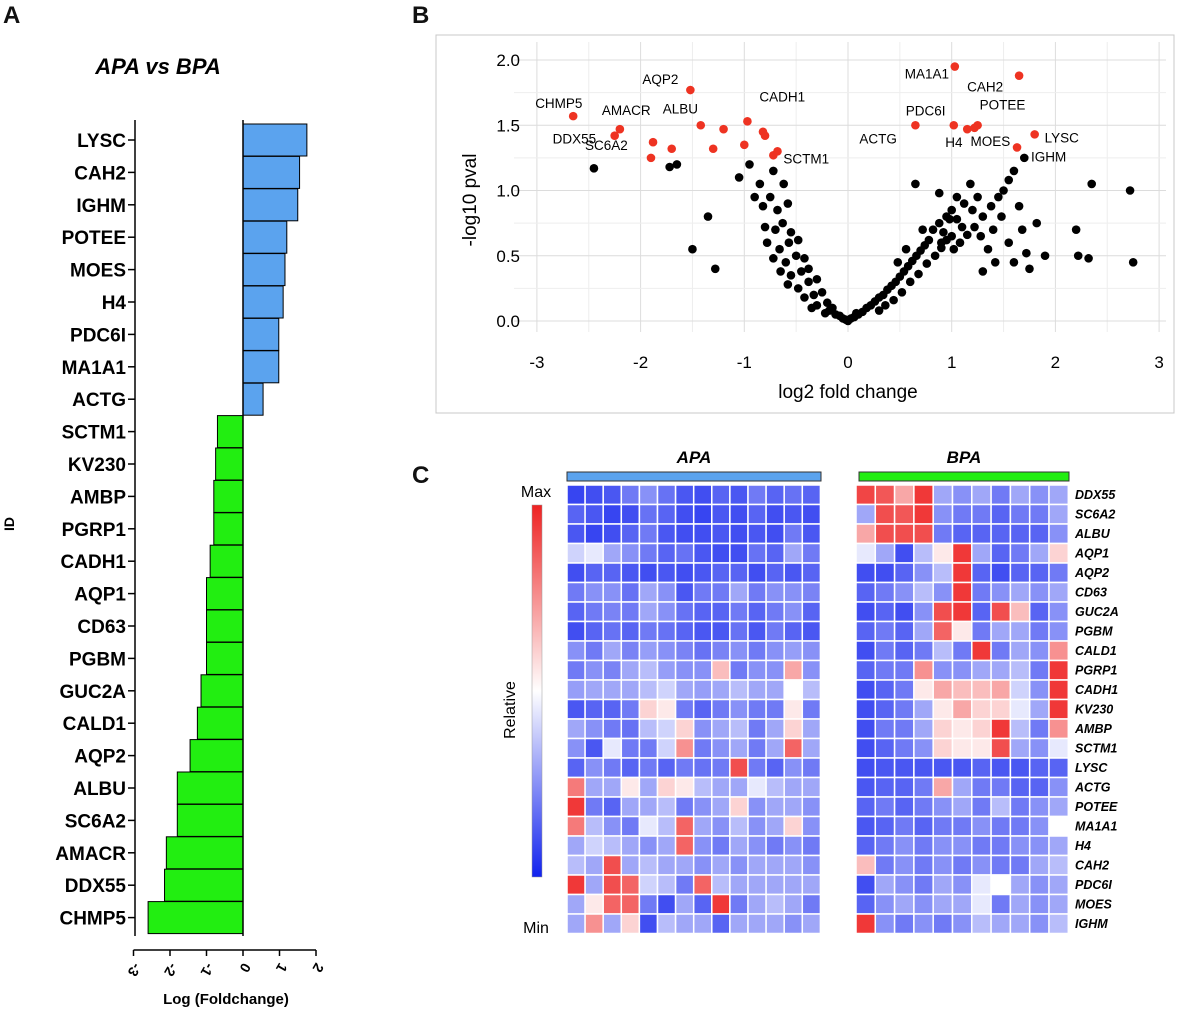 This screenshot has width=1181, height=1010. What do you see at coordinates (680, 108) in the screenshot?
I see `point-label: ALBU` at bounding box center [680, 108].